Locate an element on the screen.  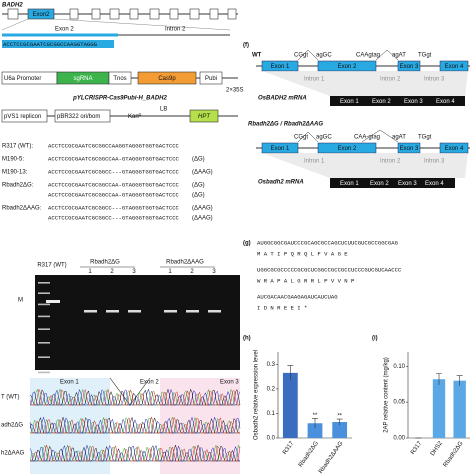
exon-label: Exon 2 is located at coordinates (149, 383).